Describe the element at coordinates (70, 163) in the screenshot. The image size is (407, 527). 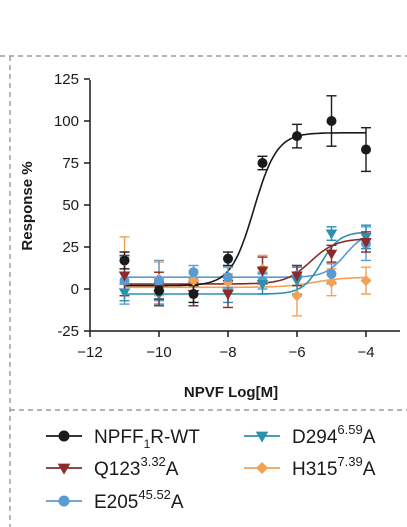
I see `y-tick-label: 75` at that location.